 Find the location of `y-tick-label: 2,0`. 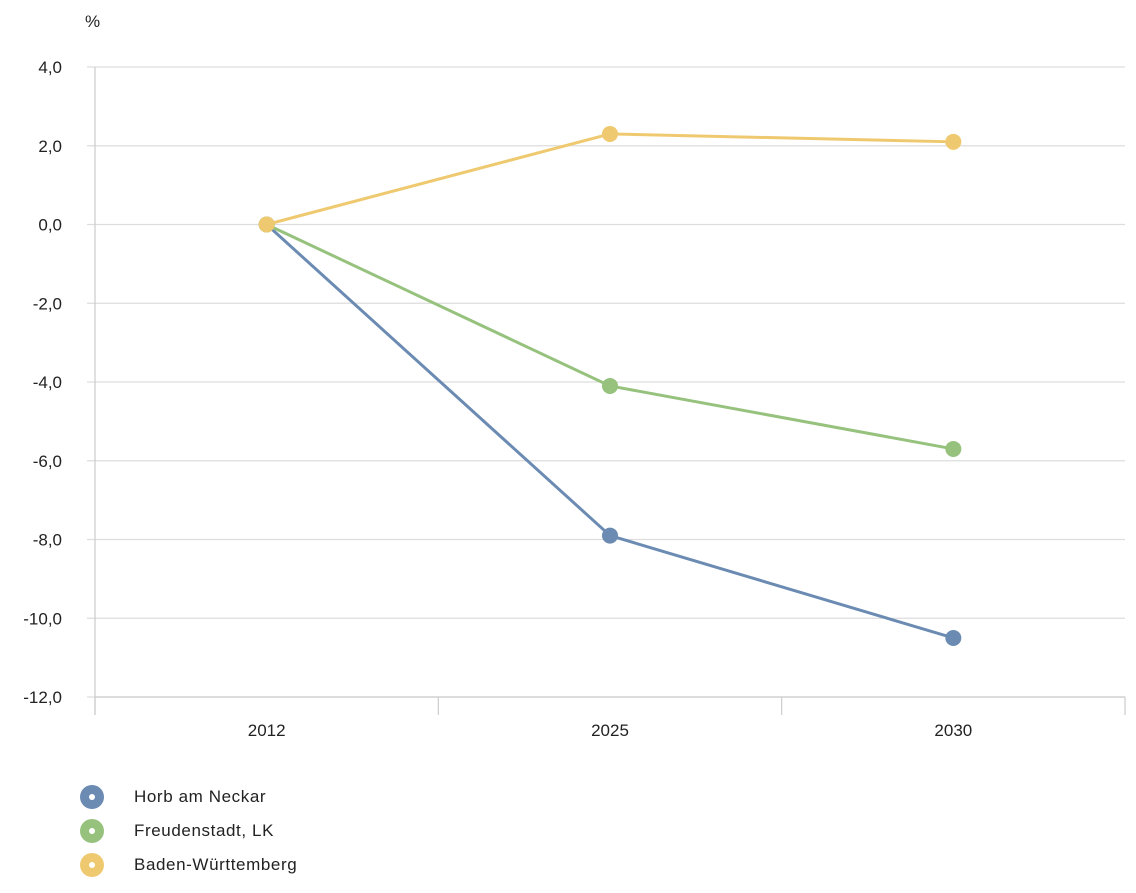

y-tick-label: 2,0 is located at coordinates (50, 146).